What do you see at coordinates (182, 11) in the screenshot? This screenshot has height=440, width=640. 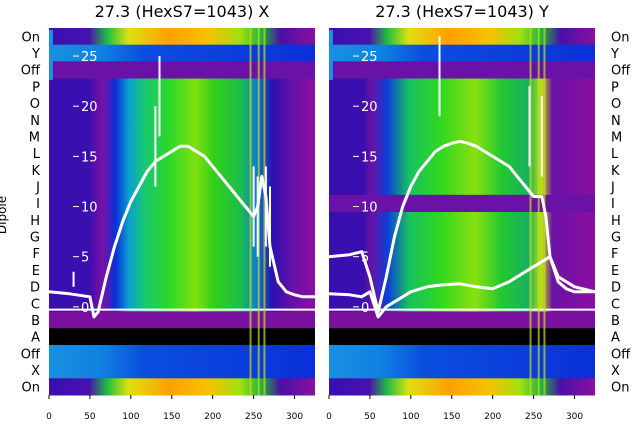 I see `chart-title: 27.3 (HexS7=1043) X` at bounding box center [182, 11].